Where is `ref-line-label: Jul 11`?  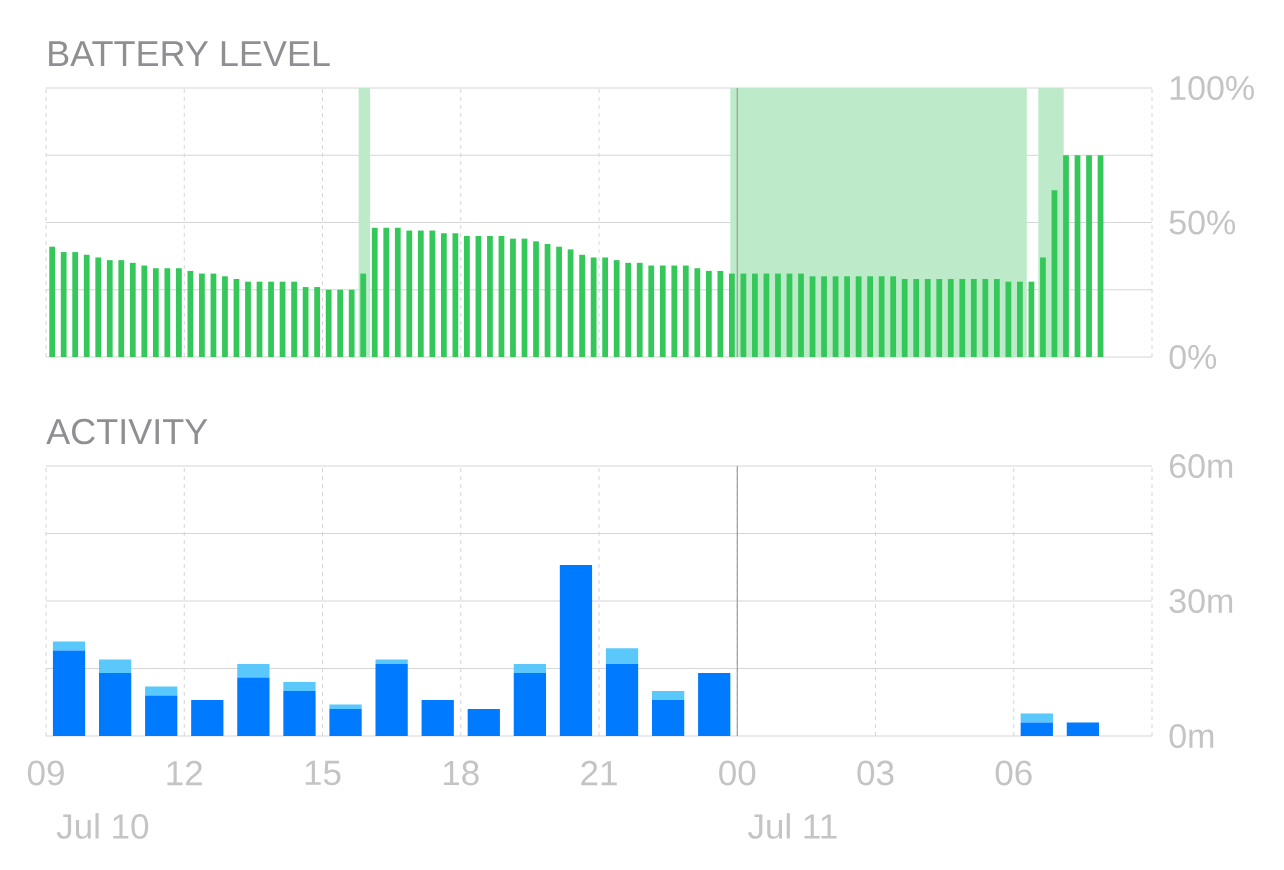 ref-line-label: Jul 11 is located at coordinates (792, 826).